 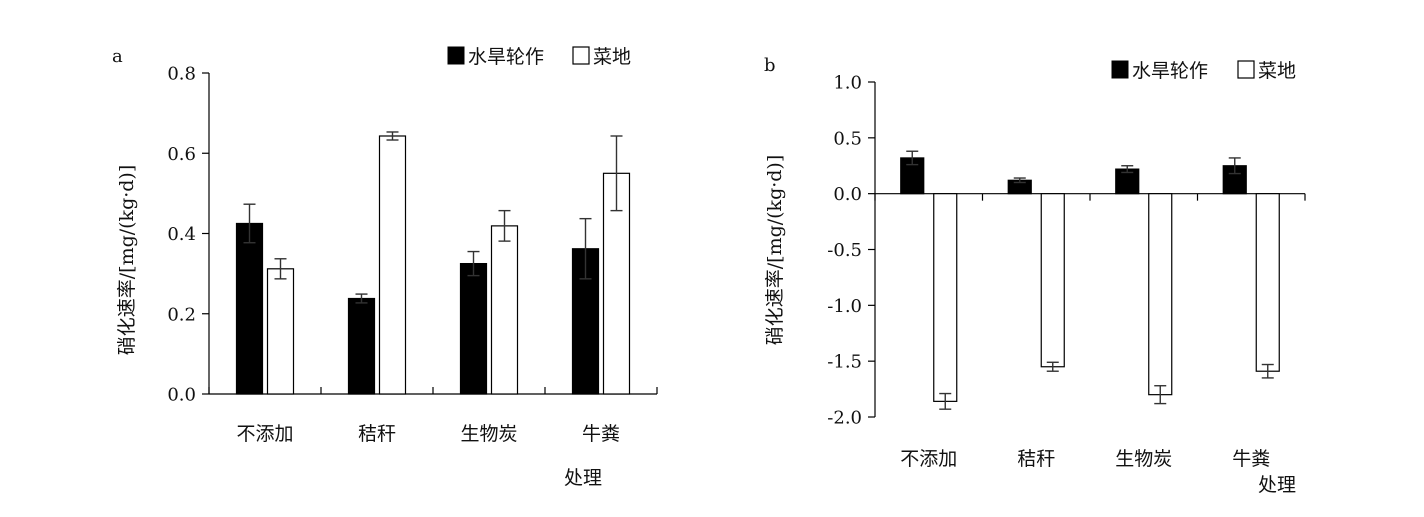 I want to click on x-axis-label-a: 处理, so click(x=583, y=478).